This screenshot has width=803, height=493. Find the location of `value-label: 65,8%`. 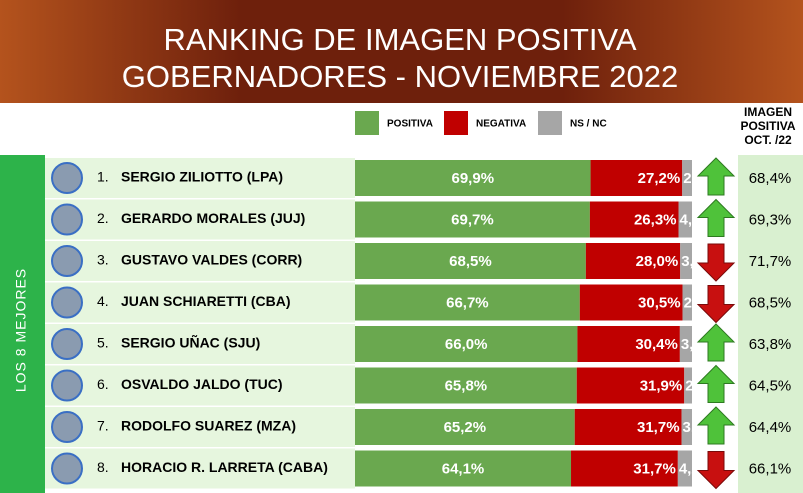

value-label: 65,8% is located at coordinates (466, 385).